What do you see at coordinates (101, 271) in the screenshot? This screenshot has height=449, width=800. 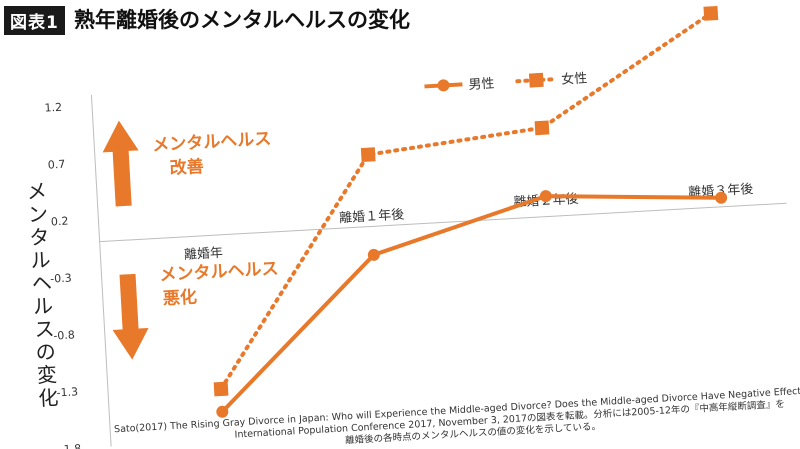 I see `y-axis-line` at bounding box center [101, 271].